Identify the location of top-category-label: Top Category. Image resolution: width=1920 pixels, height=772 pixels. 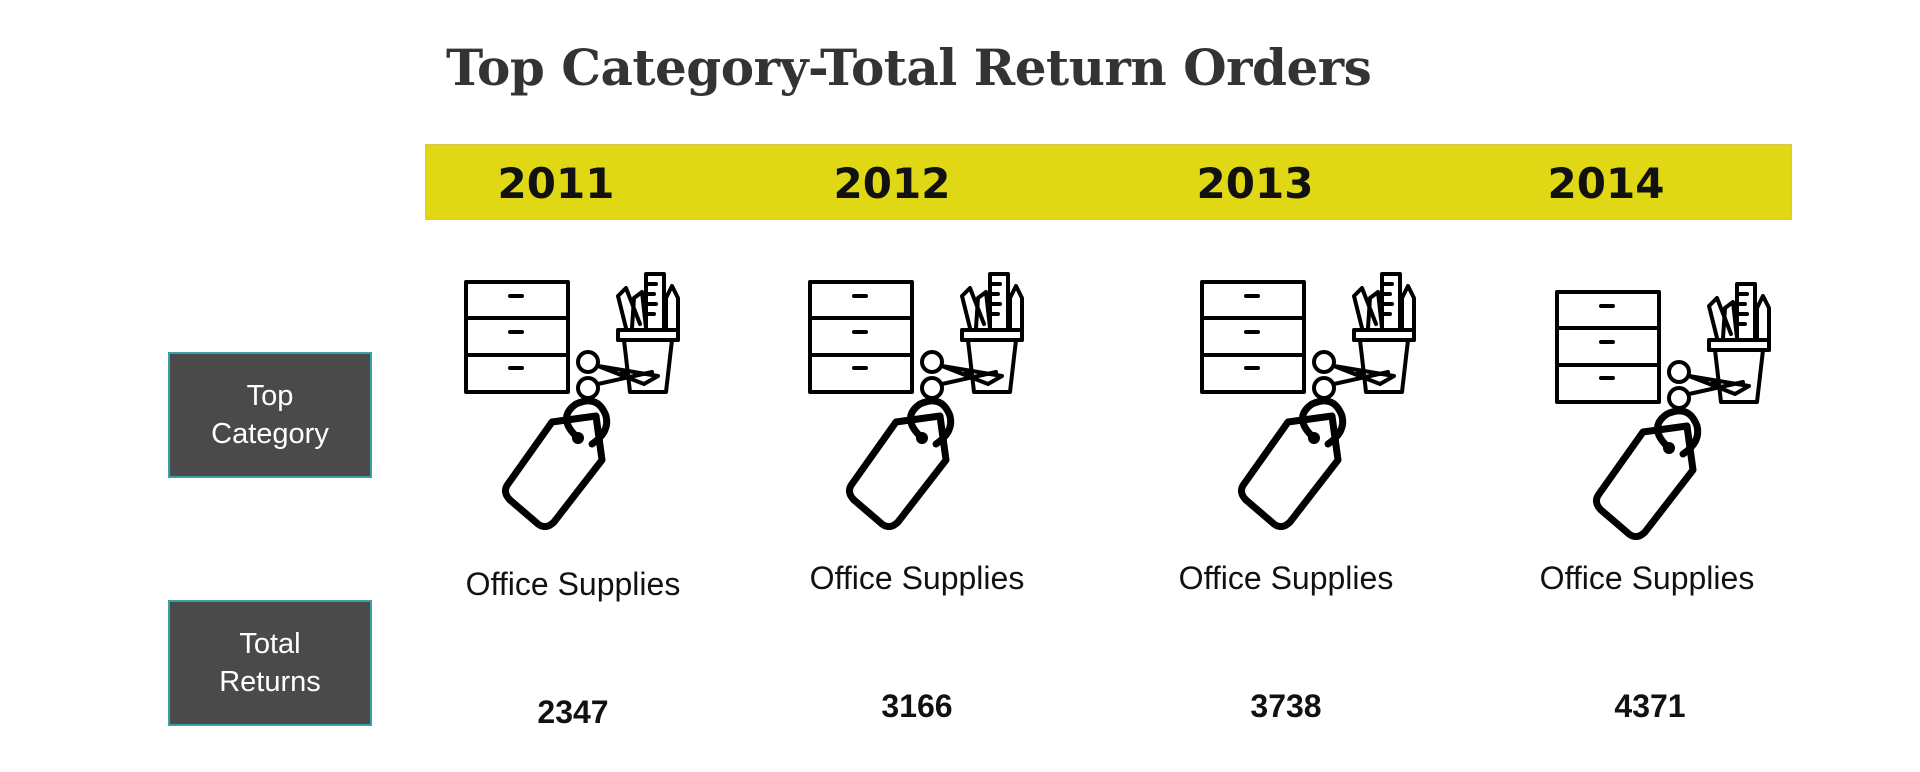
(270, 415).